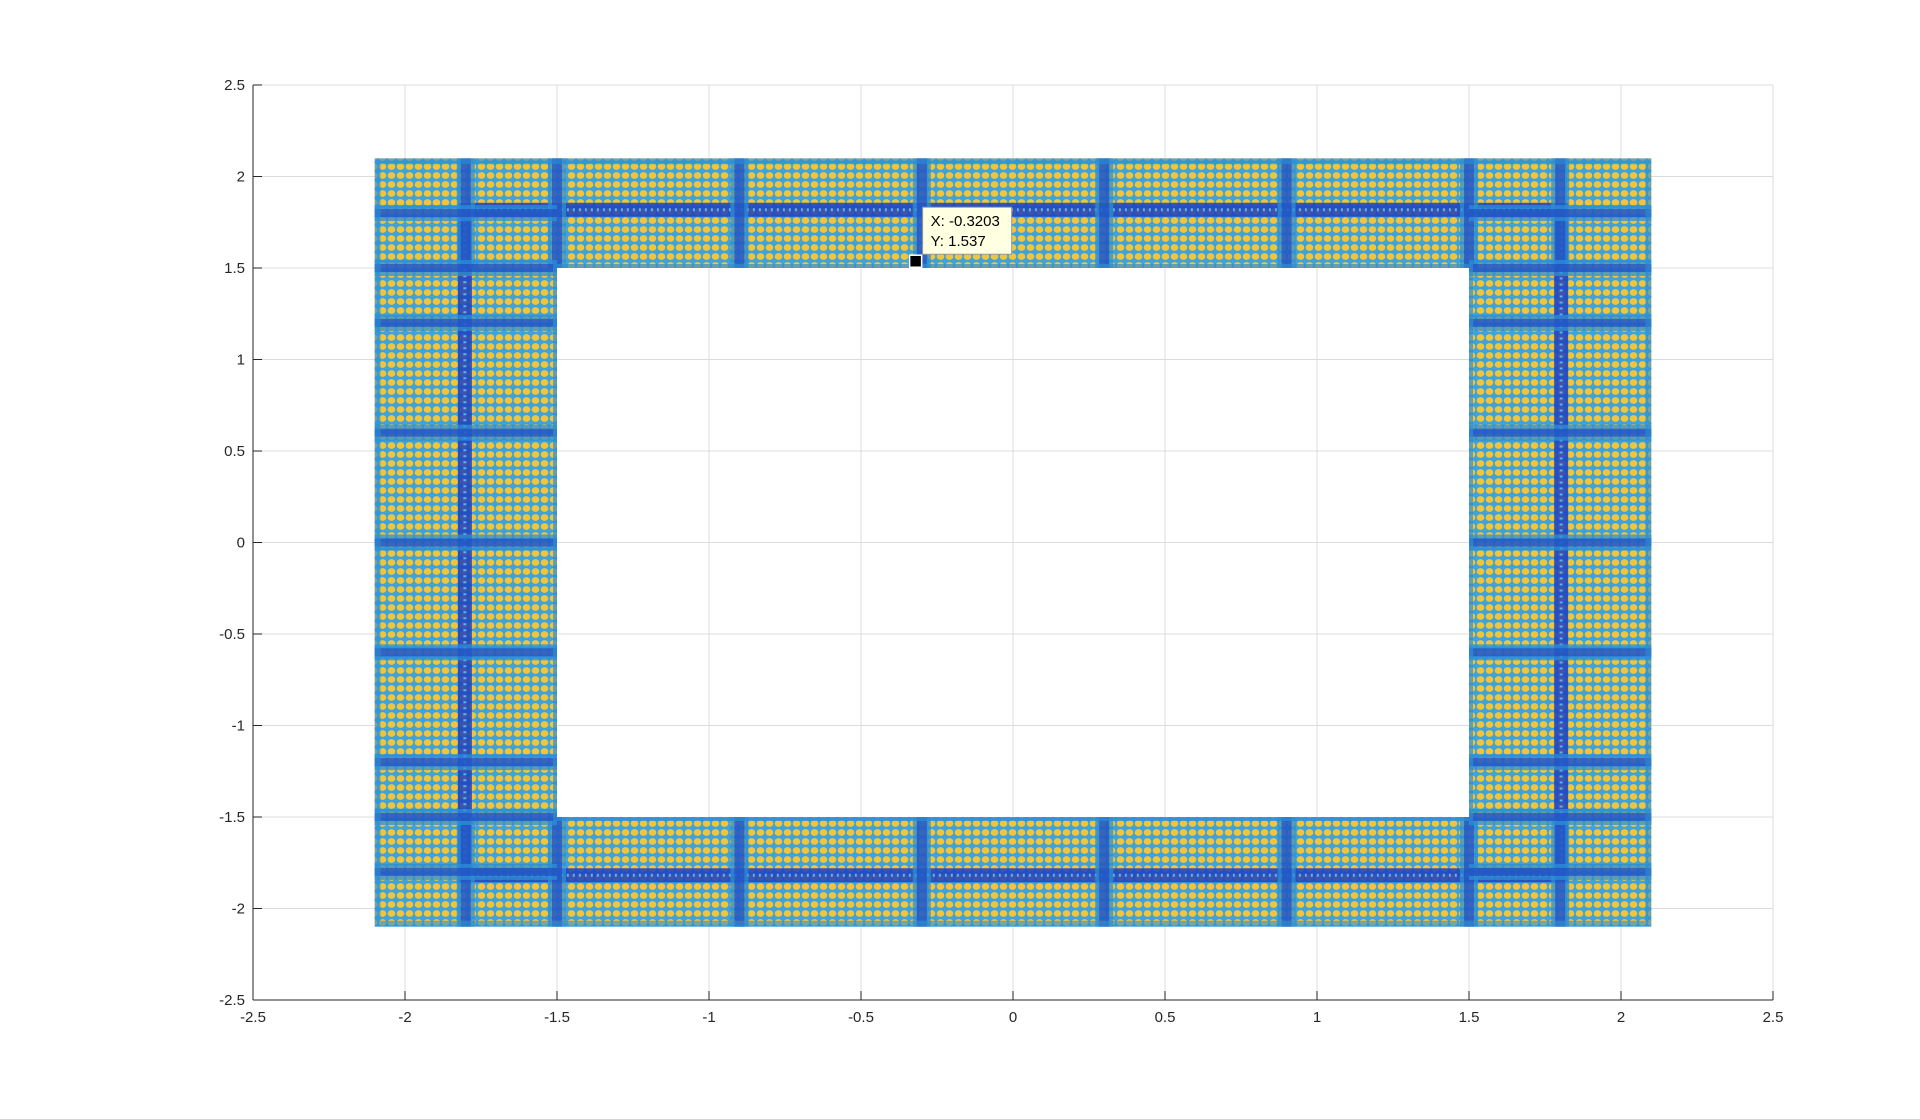 This screenshot has height=1119, width=1920. Describe the element at coordinates (232, 817) in the screenshot. I see `y-tick-label: -1.5` at that location.